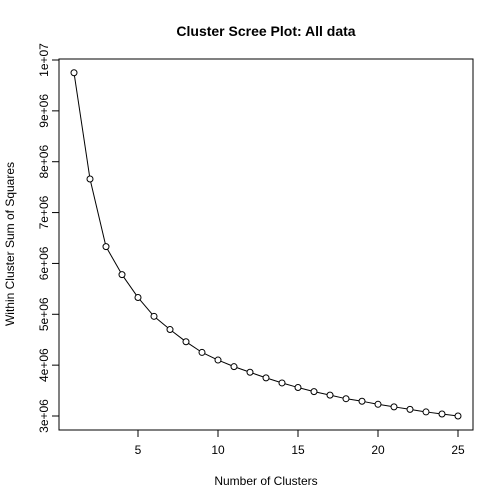  Describe the element at coordinates (74, 73) in the screenshot. I see `point-k1` at that location.